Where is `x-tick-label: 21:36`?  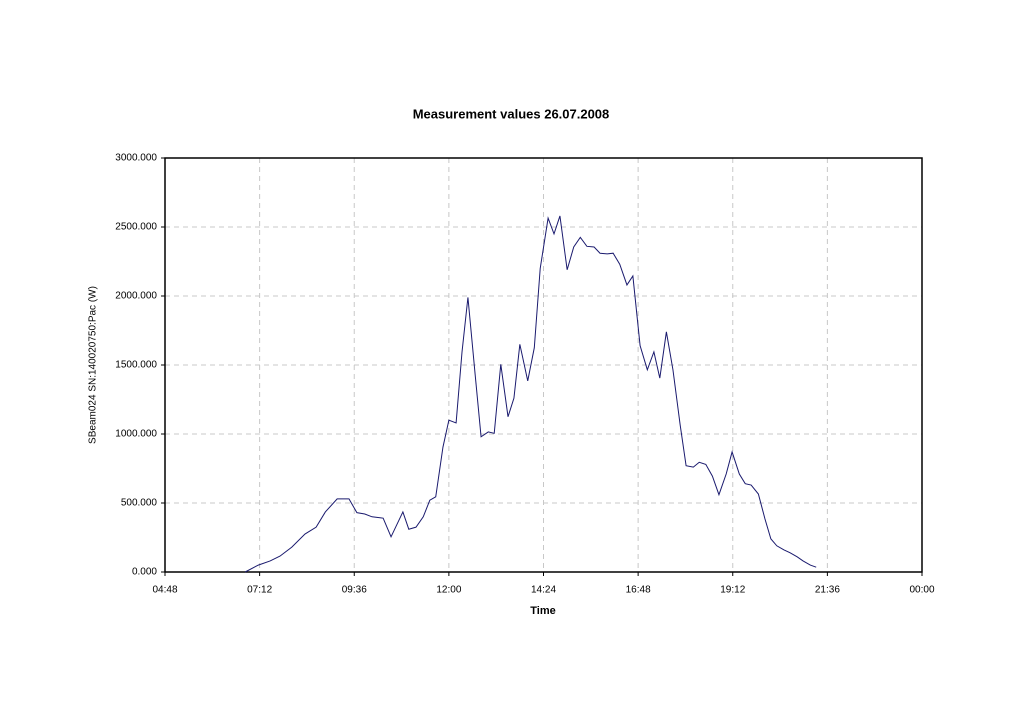 x-tick-label: 21:36 is located at coordinates (827, 590).